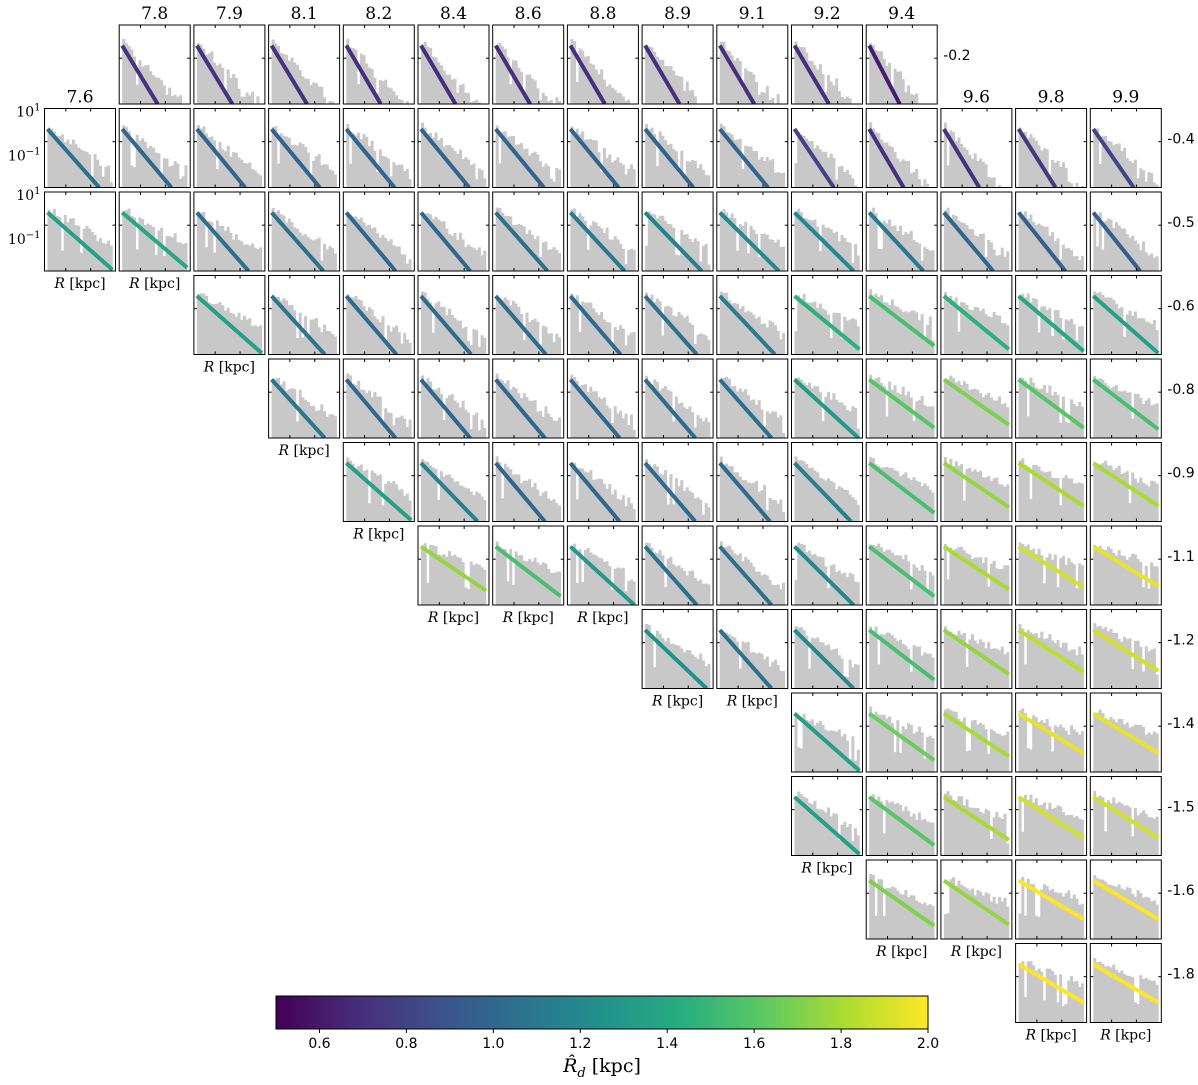  Describe the element at coordinates (79, 98) in the screenshot. I see `column-label: 7.6` at that location.